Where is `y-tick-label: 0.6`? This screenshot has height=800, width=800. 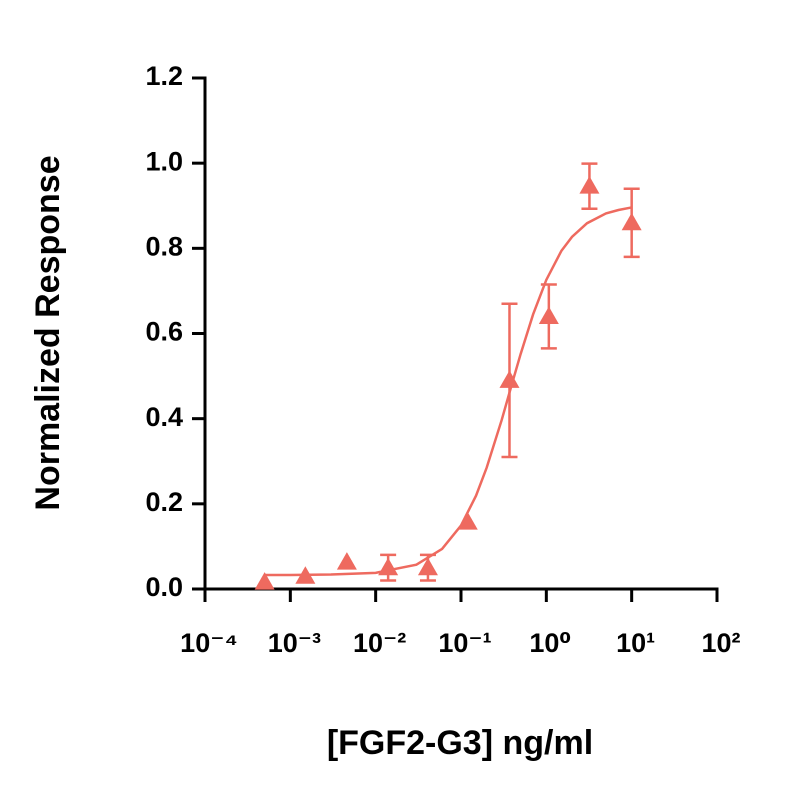
y-tick-label: 0.6 is located at coordinates (164, 332).